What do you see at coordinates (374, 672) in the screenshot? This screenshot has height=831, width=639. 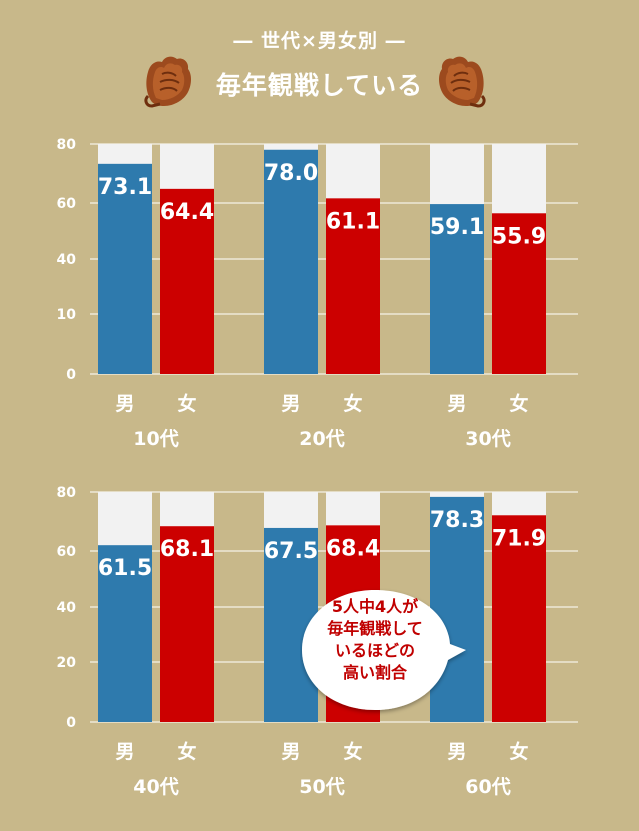 I see `callout-line: 高い割合` at bounding box center [374, 672].